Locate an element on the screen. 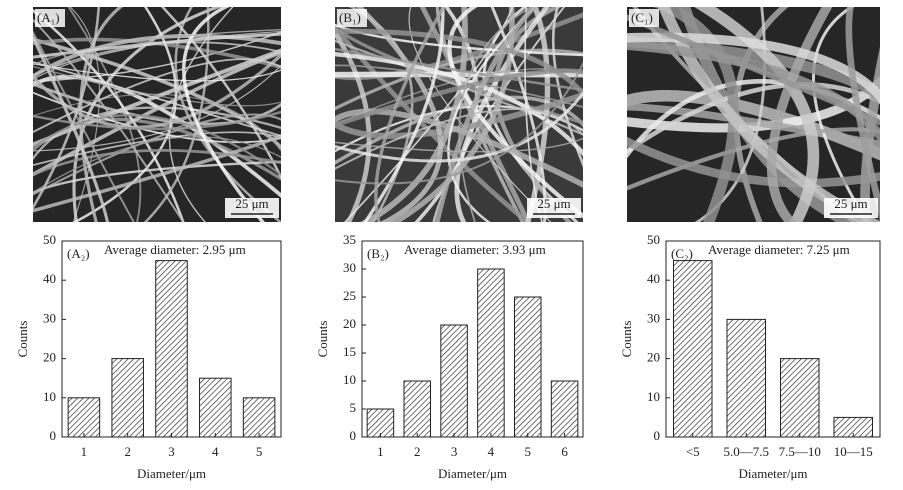  x-tick-label: 1 is located at coordinates (380, 451).